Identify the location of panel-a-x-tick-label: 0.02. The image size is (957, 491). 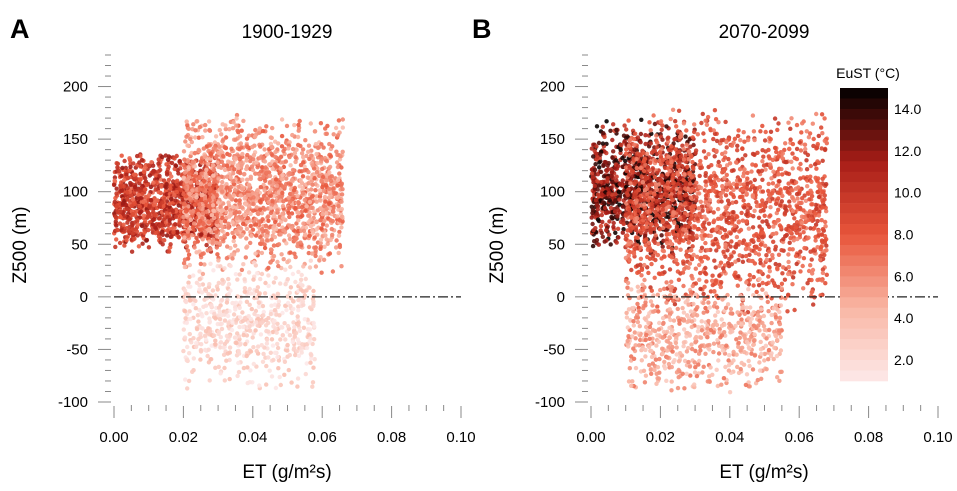
(183, 437).